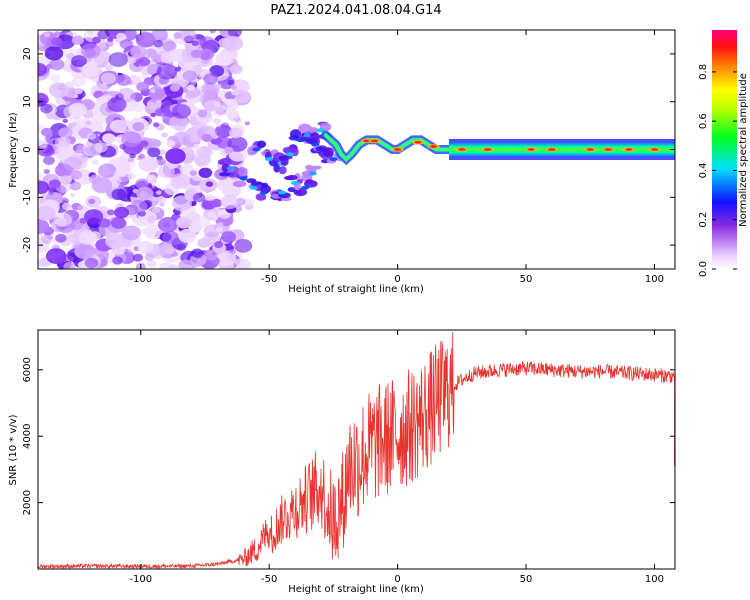 Image resolution: width=750 pixels, height=600 pixels. I want to click on colorbar-tick-label: 0.4, so click(703, 170).